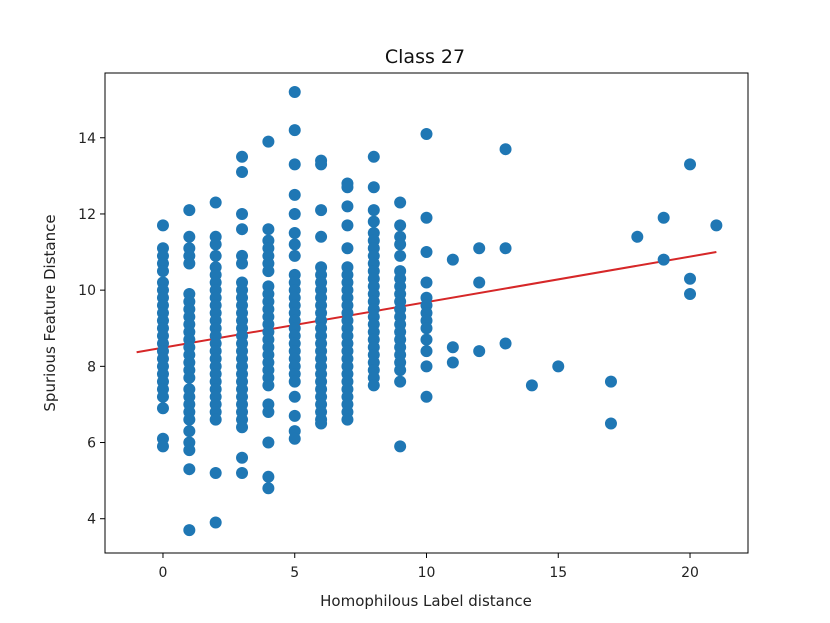  I want to click on x-tick-label: 10, so click(427, 573).